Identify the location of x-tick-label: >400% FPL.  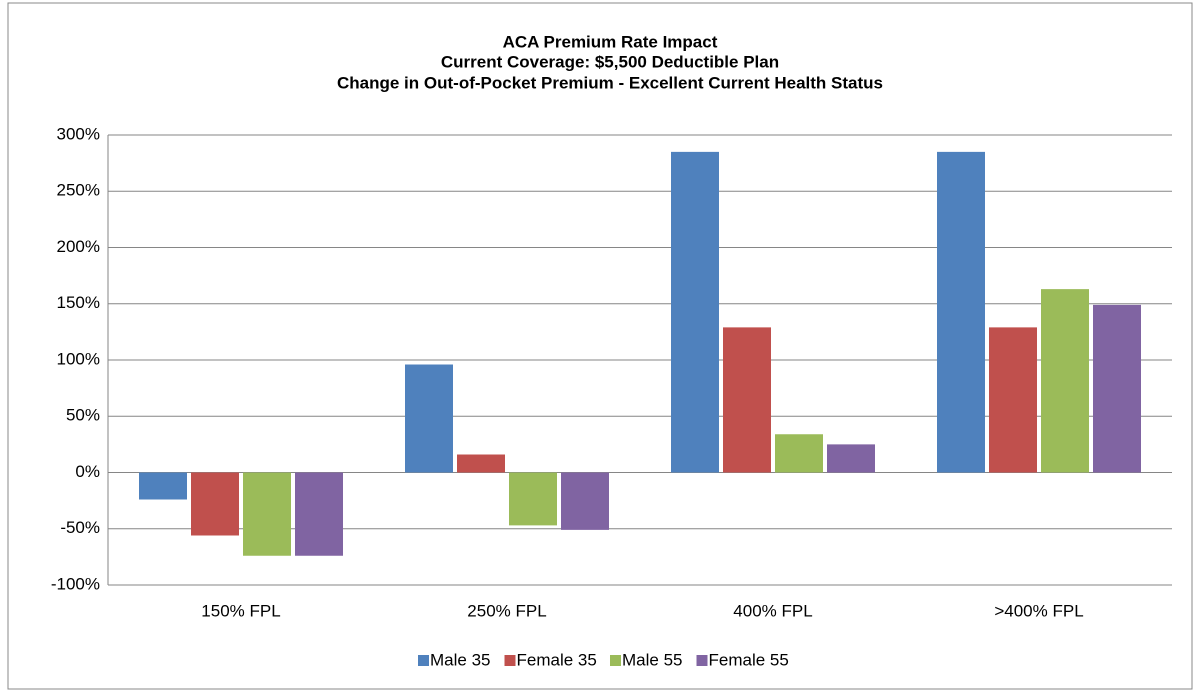
(1038, 610).